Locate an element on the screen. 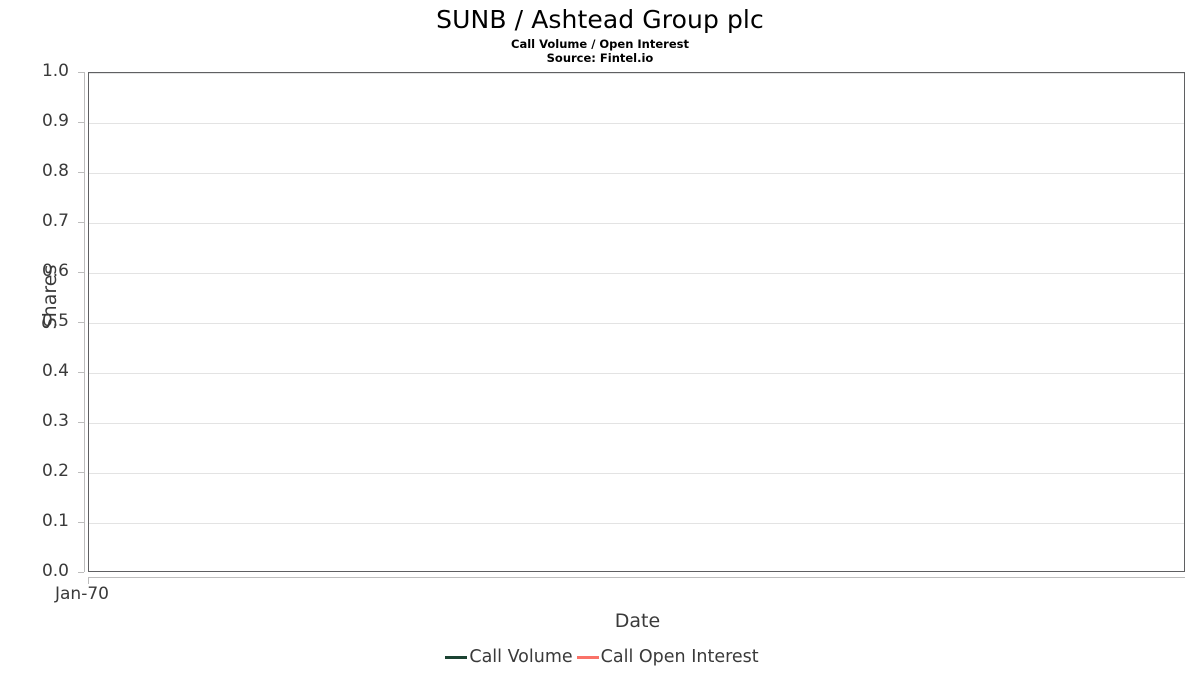 Image resolution: width=1200 pixels, height=675 pixels. y-axis-tick-label: 0.1 is located at coordinates (55, 521).